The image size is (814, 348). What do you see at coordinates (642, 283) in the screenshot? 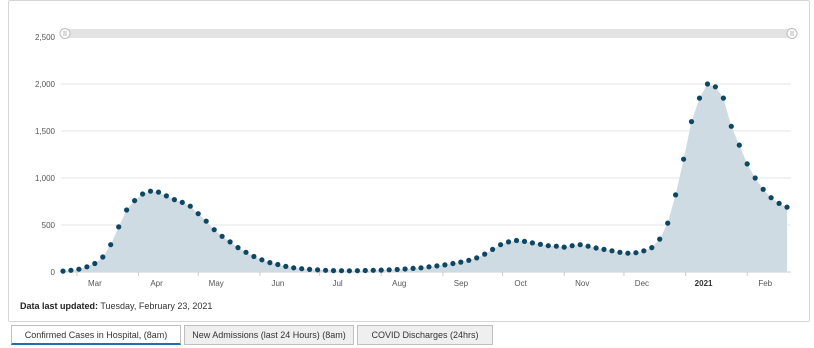
I see `x-tick-label: Dec` at bounding box center [642, 283].